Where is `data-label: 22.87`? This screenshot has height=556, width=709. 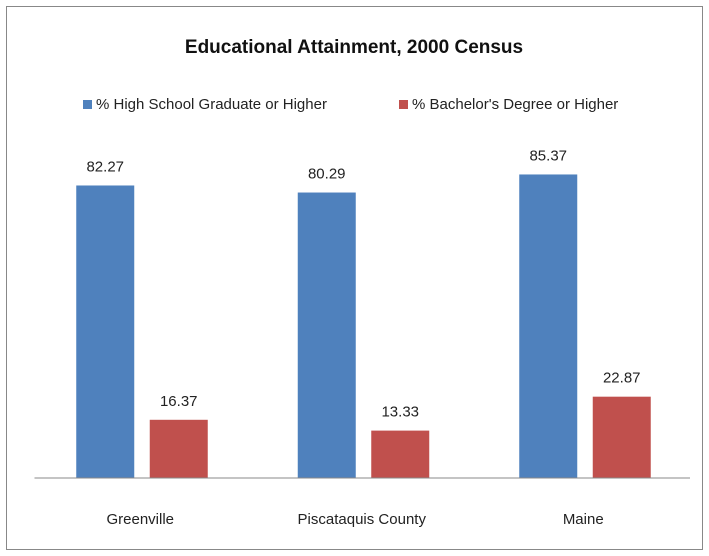
data-label: 22.87 is located at coordinates (622, 378).